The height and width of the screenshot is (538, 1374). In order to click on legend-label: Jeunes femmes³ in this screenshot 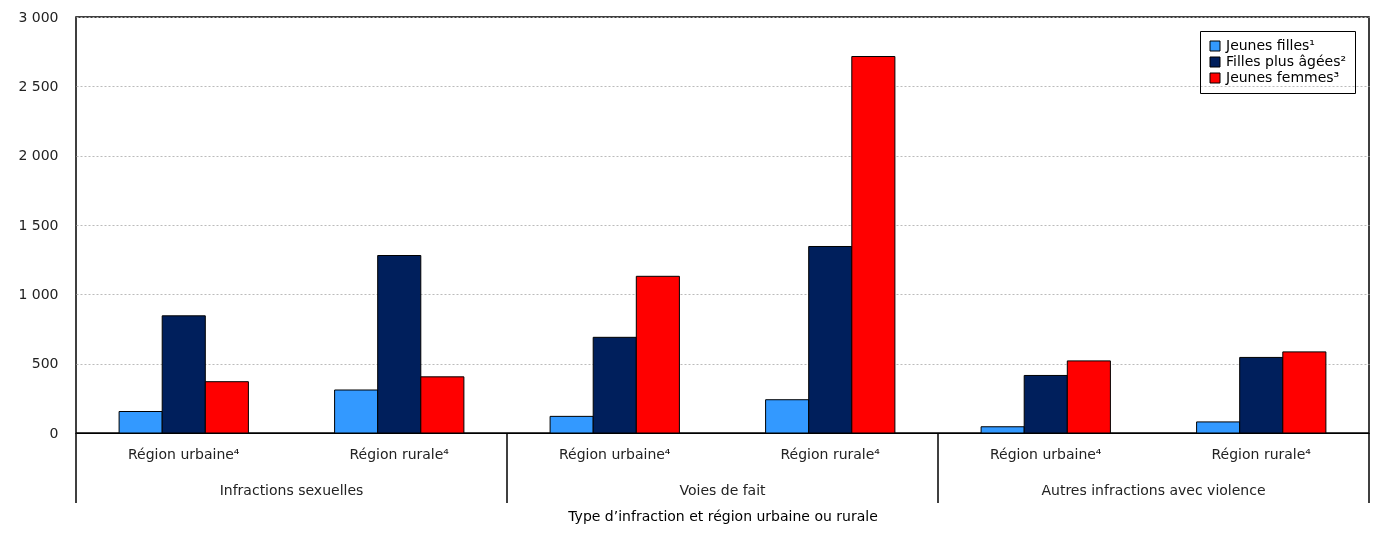, I will do `click(1282, 77)`.